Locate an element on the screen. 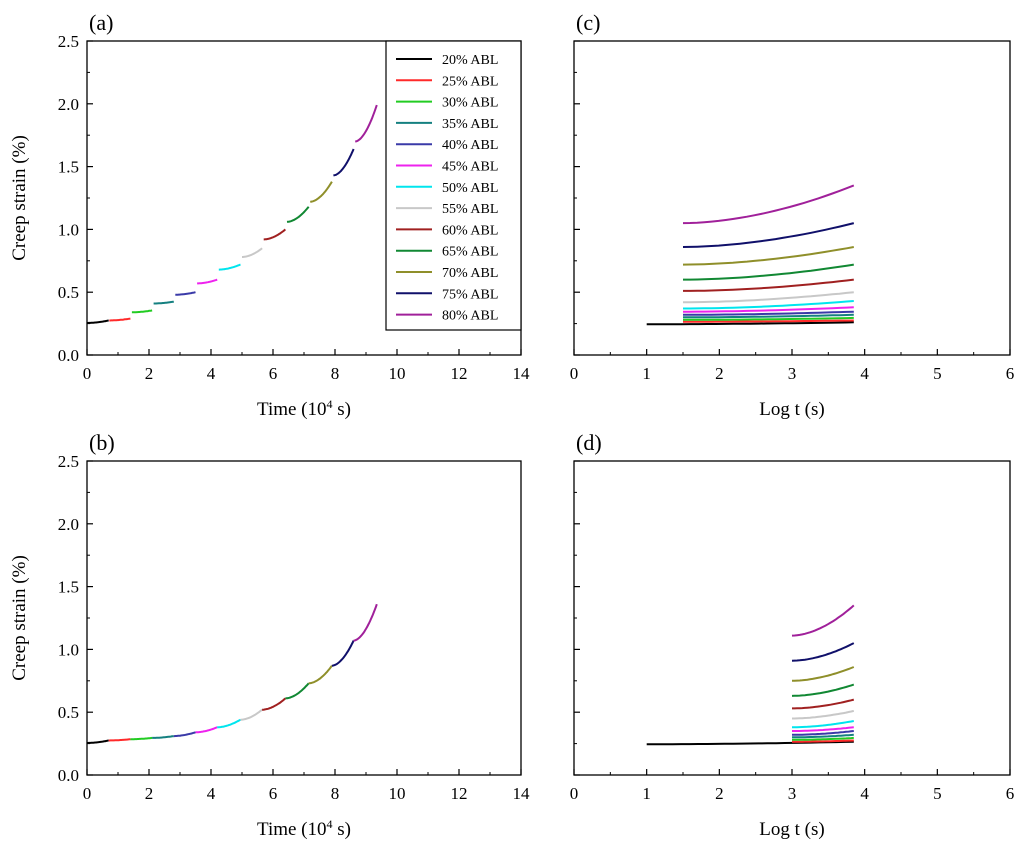 Image resolution: width=1031 pixels, height=860 pixels. legend-label: 45% ABL is located at coordinates (470, 167).